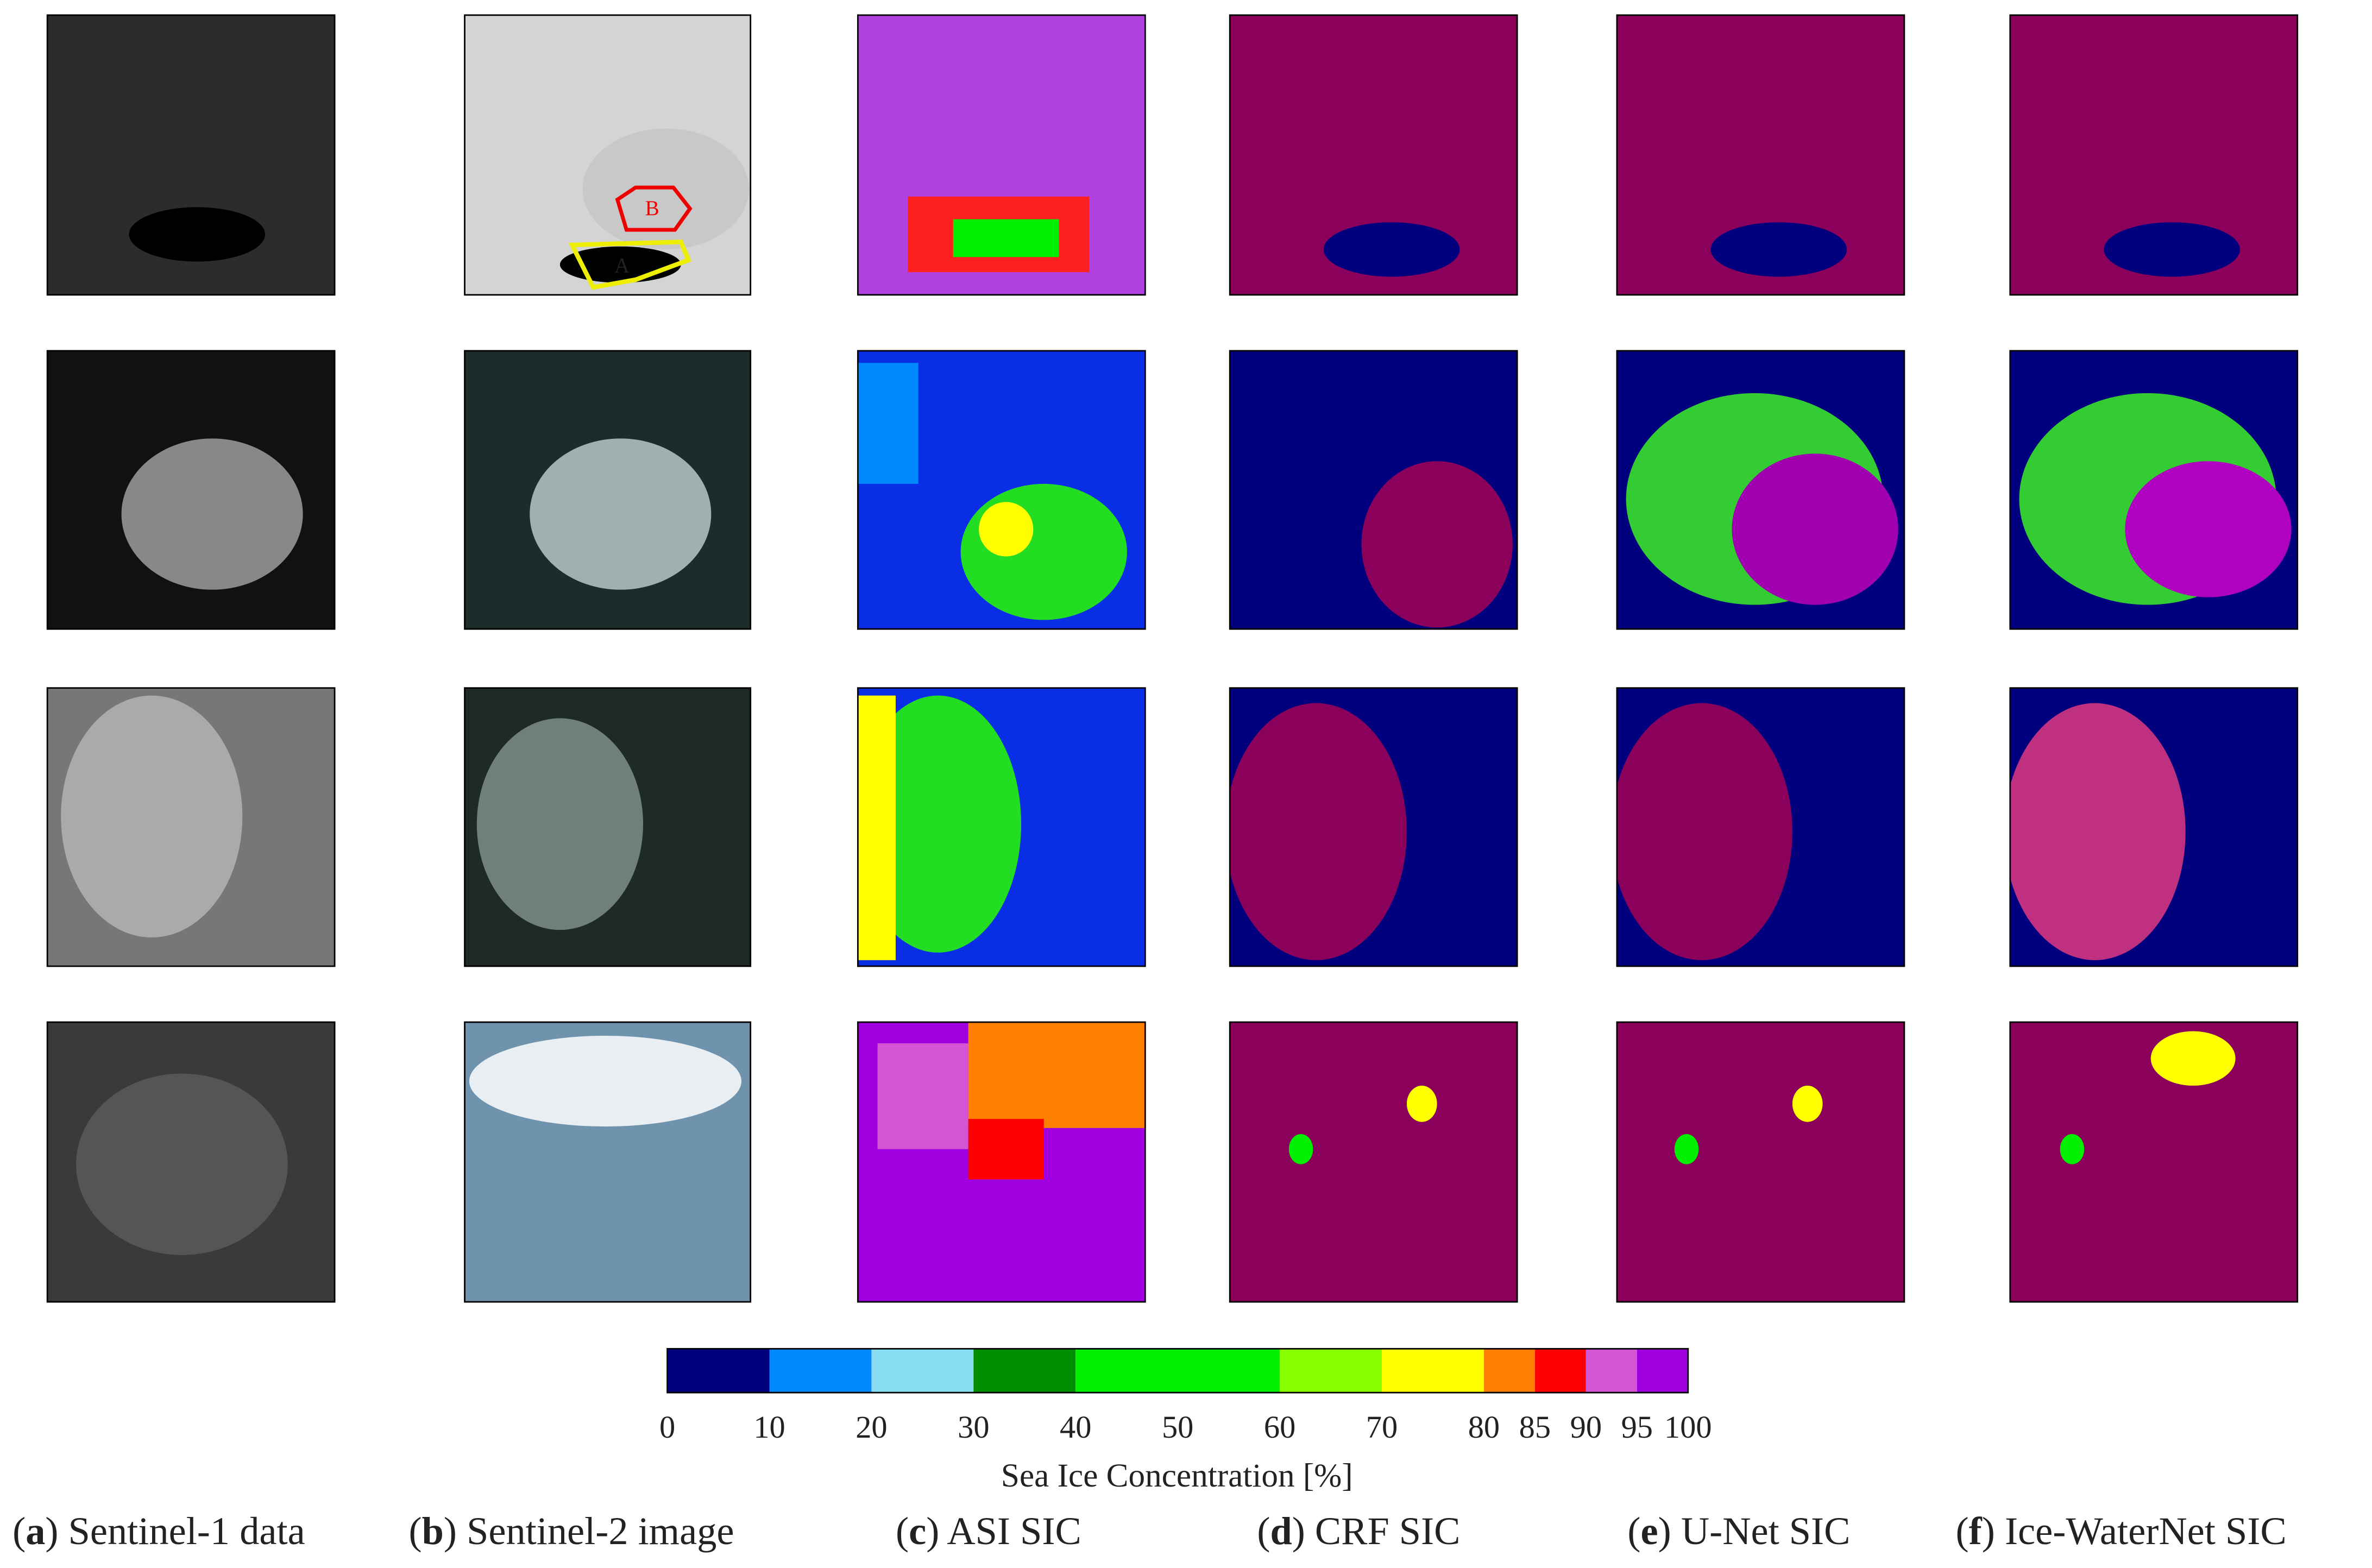 The image size is (2372, 1568). What do you see at coordinates (2134, 1530) in the screenshot?
I see `caption-text: ) Ice-WaterNet SIC` at bounding box center [2134, 1530].